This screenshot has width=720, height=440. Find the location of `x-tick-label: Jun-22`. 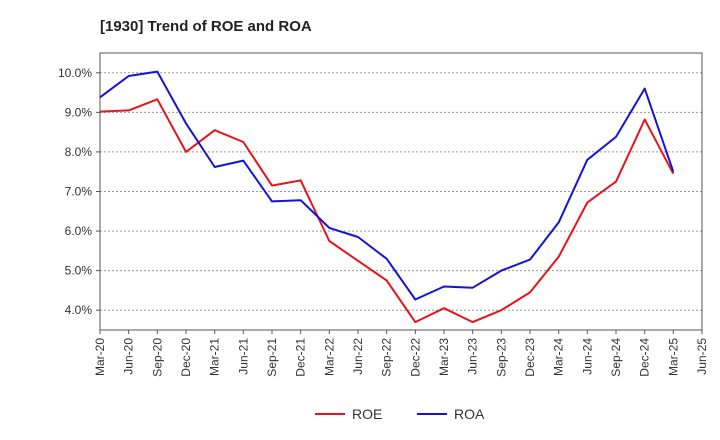

x-tick-label: Jun-22 is located at coordinates (358, 356).